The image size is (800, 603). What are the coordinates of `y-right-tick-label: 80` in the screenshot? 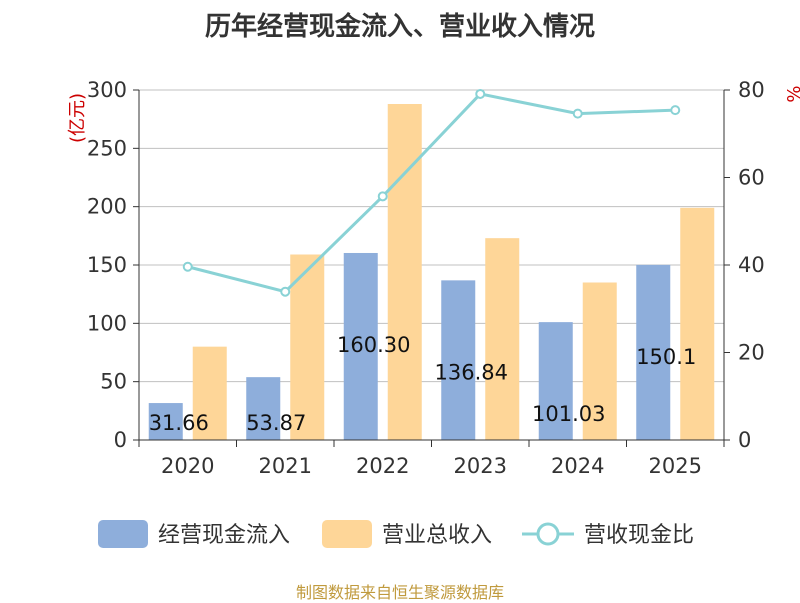 It's located at (751, 90).